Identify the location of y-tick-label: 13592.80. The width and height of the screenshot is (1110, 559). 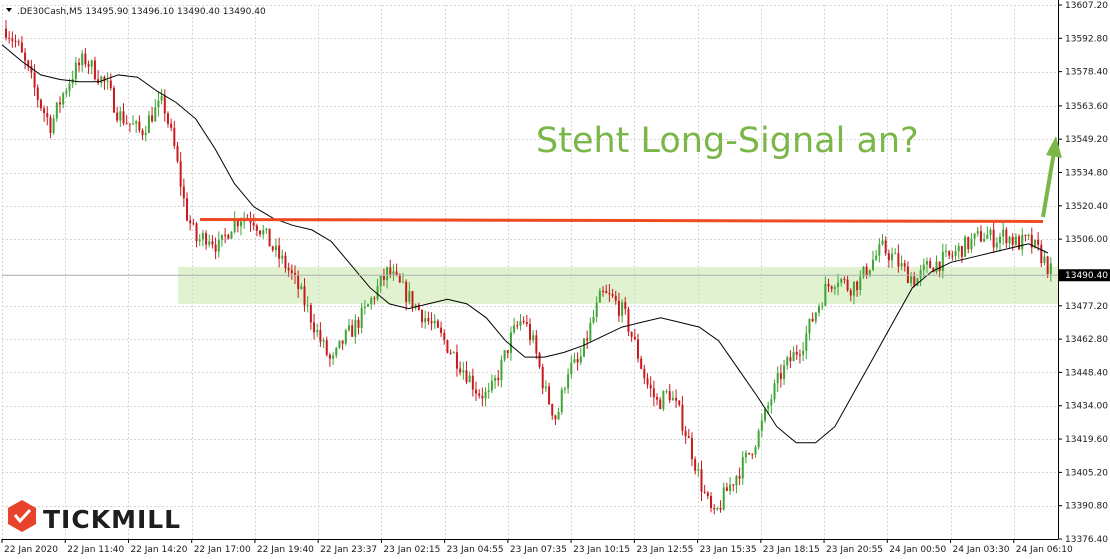
(1086, 39).